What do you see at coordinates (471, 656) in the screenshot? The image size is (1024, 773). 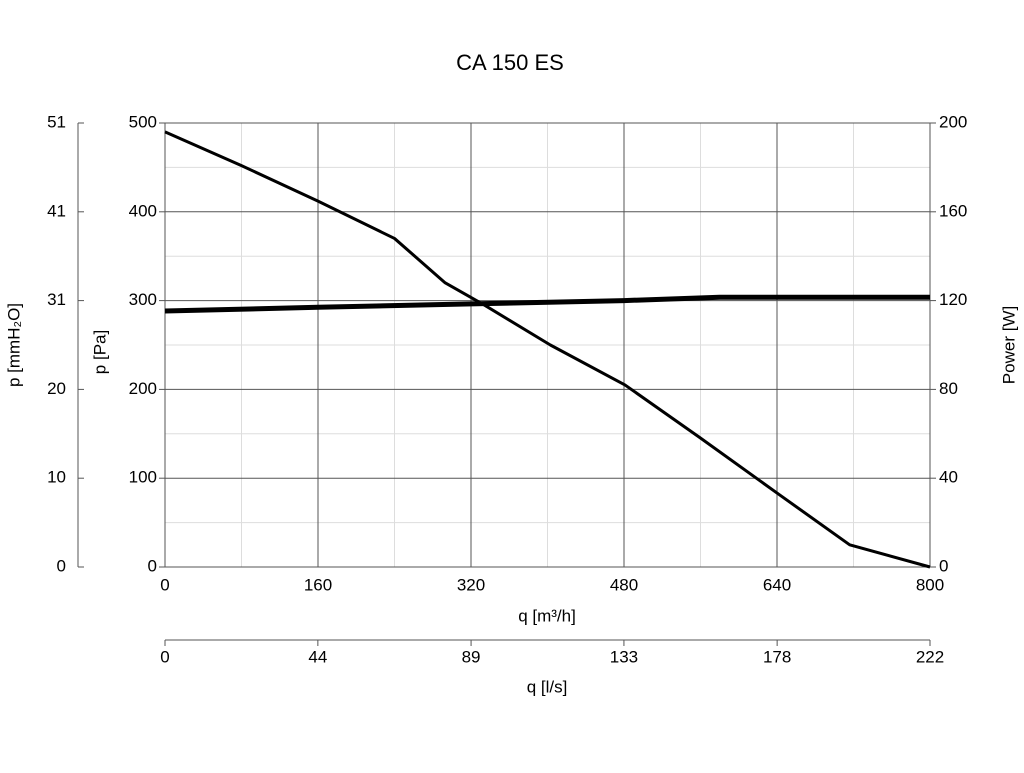 I see `x2-tick-label: 89` at bounding box center [471, 656].